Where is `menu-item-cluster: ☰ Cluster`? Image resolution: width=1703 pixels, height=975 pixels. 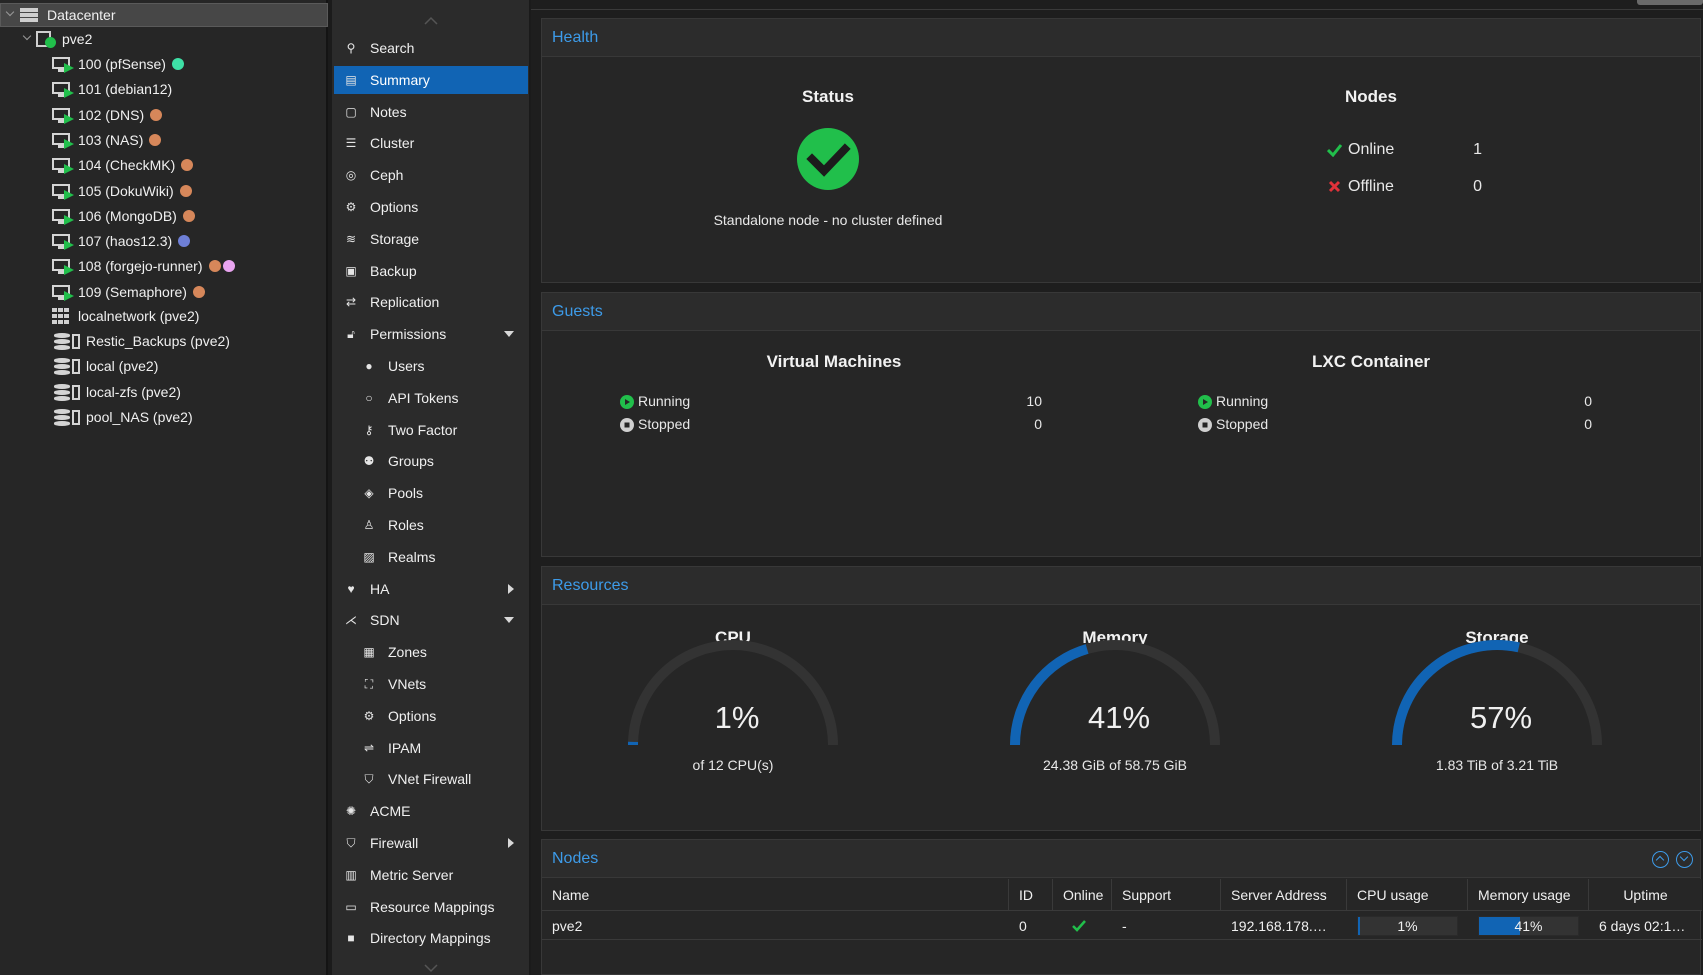
menu-item-cluster: ☰ Cluster is located at coordinates (431, 143).